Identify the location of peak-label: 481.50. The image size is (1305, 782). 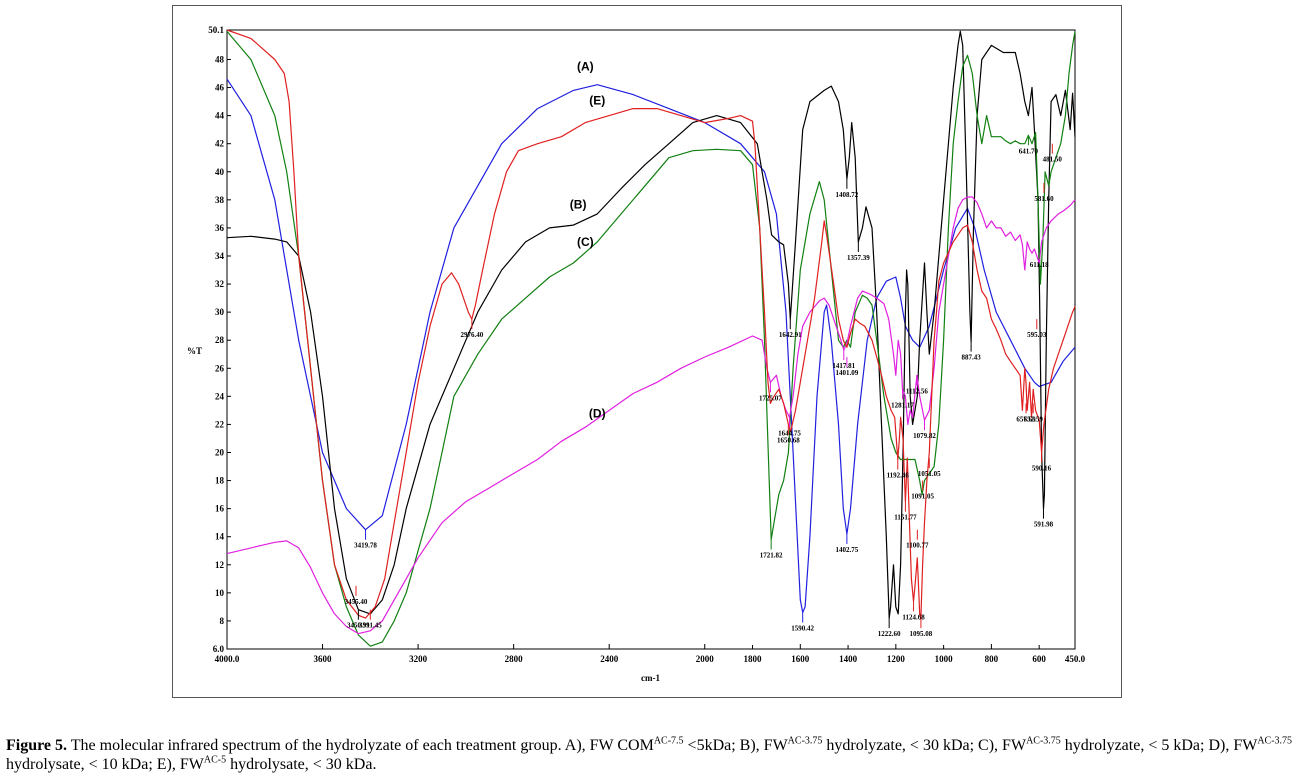
(1053, 160).